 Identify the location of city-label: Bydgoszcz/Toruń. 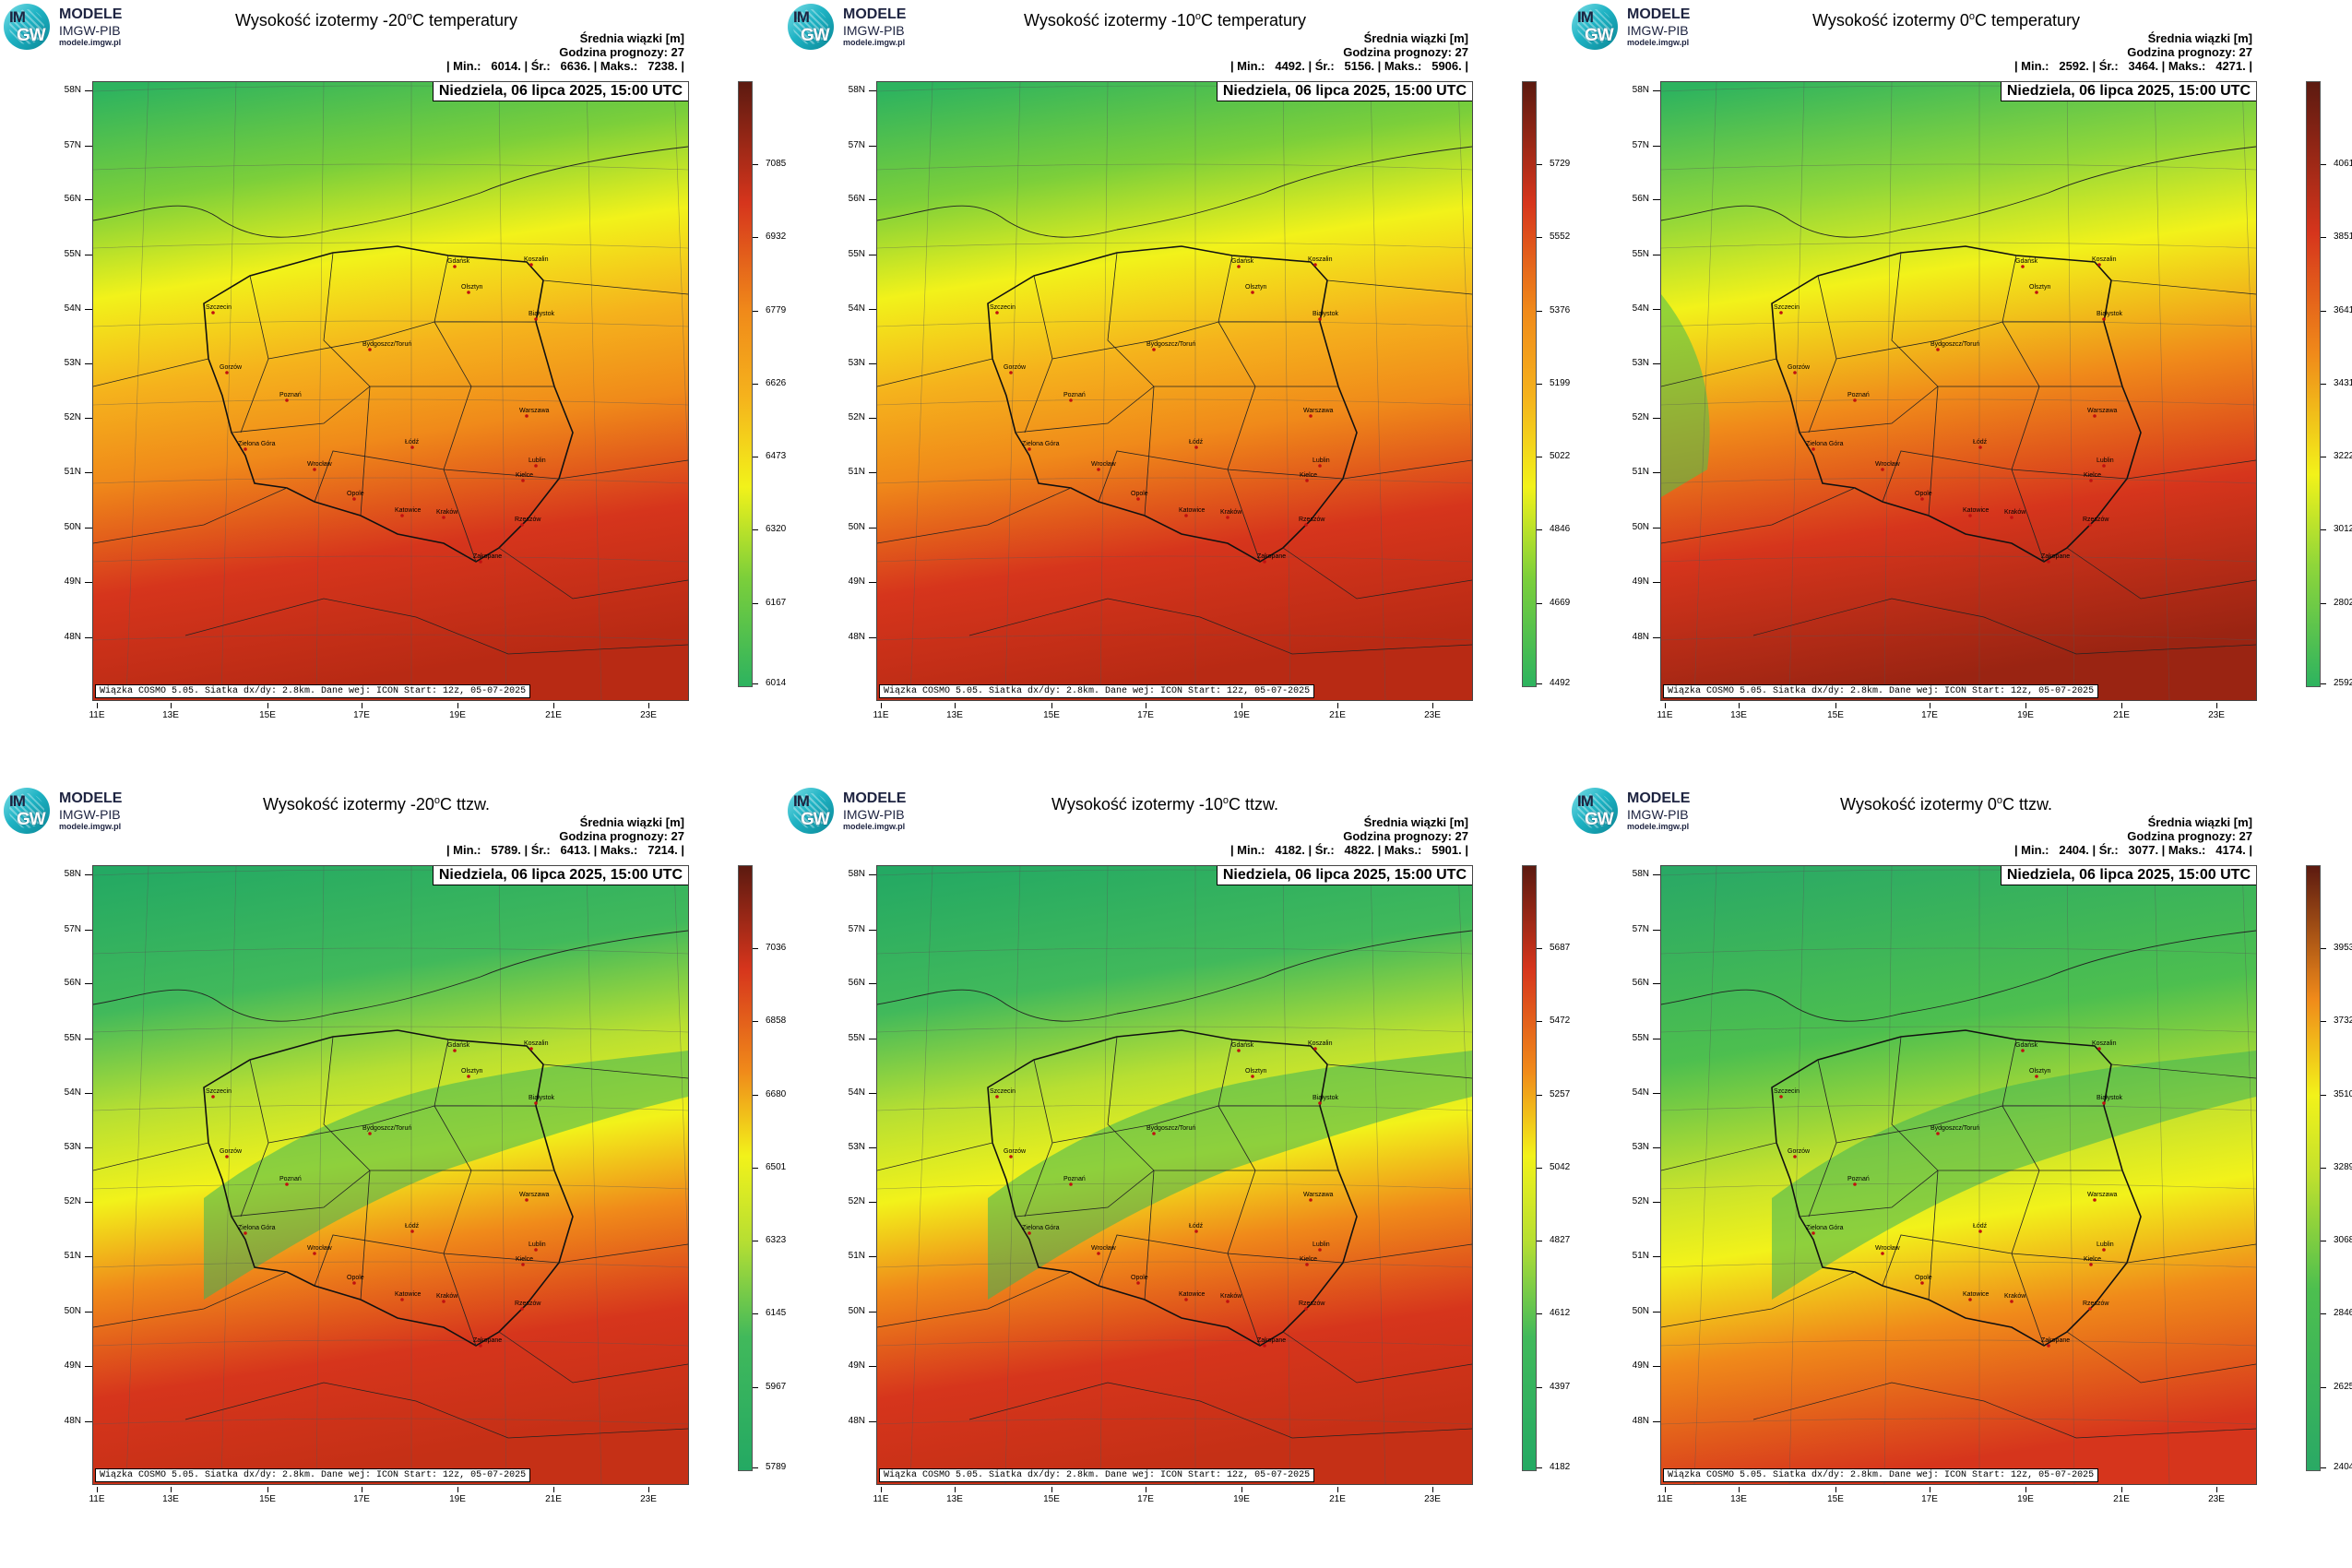
(1170, 1128).